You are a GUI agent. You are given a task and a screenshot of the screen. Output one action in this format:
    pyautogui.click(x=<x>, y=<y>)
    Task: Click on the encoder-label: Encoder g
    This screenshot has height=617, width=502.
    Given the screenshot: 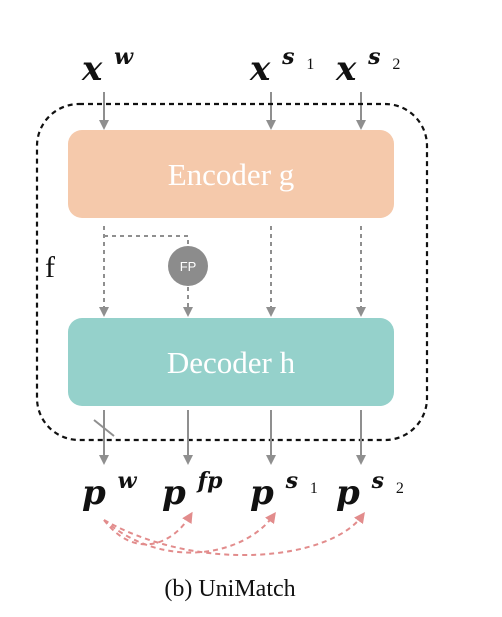 What is the action you would take?
    pyautogui.click(x=231, y=174)
    